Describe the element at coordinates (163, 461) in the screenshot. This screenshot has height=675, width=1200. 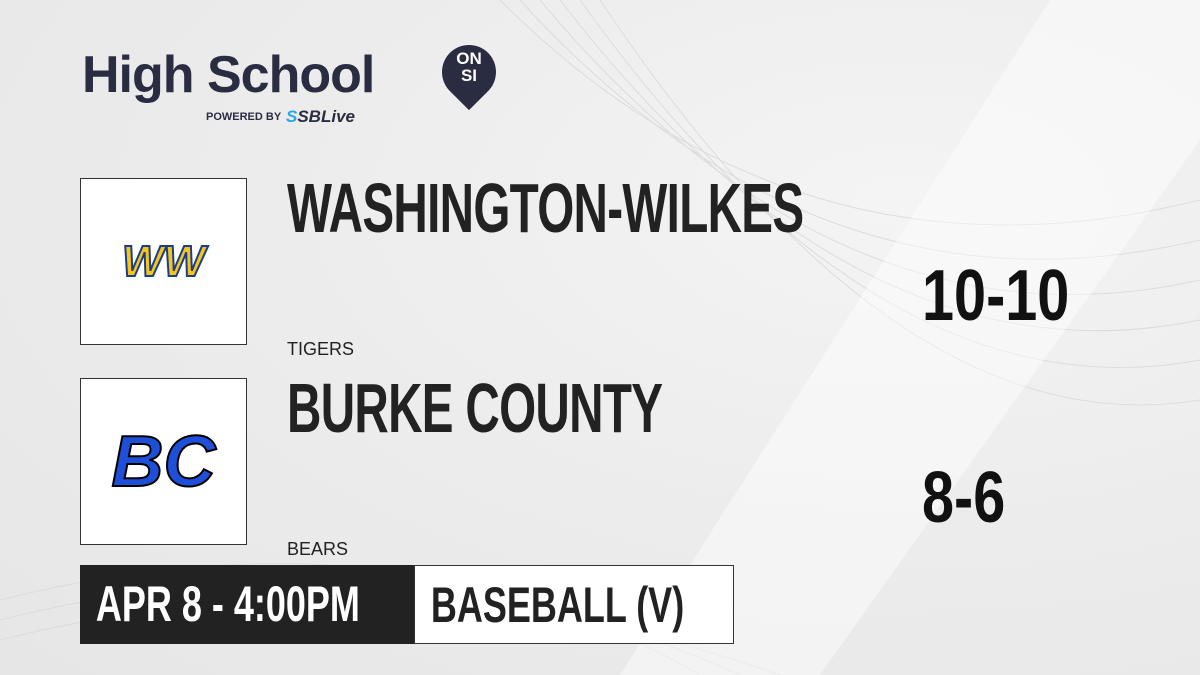
I see `team-logo-burke-county: BC` at that location.